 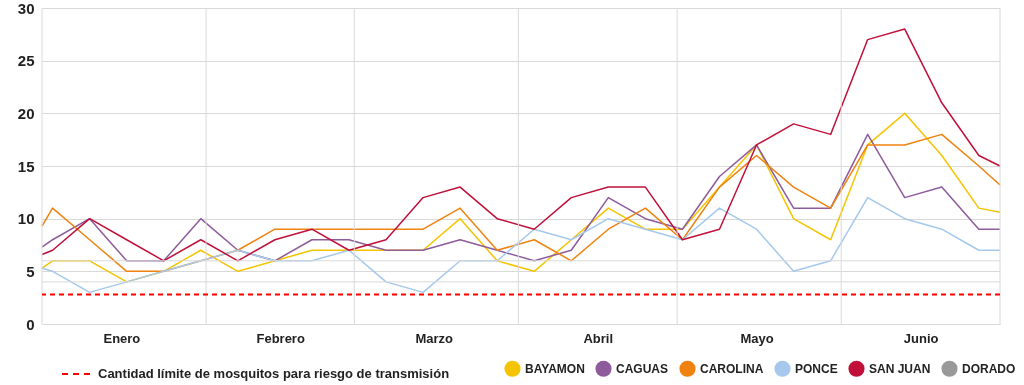 I want to click on legend-label: CAGUAS, so click(x=642, y=368).